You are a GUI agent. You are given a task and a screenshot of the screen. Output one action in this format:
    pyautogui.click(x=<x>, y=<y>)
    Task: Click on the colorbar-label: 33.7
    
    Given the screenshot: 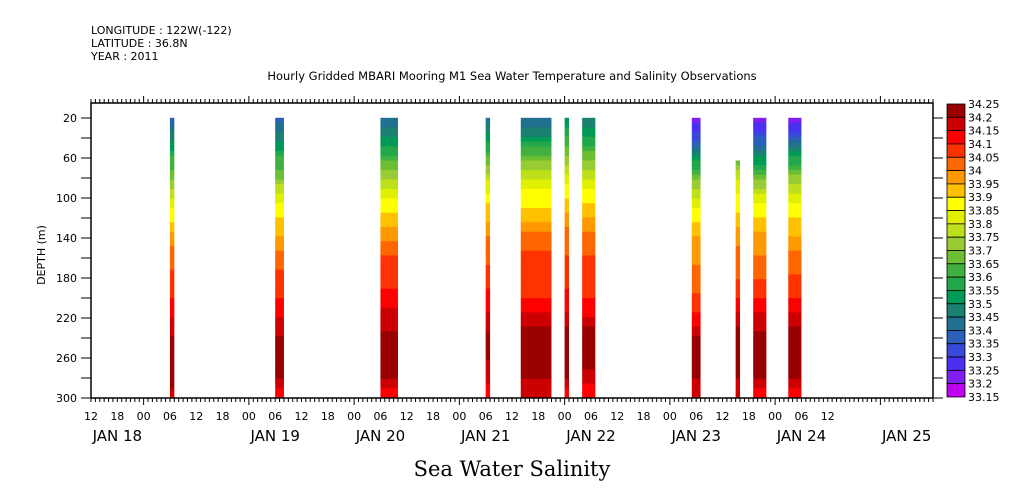 What is the action you would take?
    pyautogui.click(x=980, y=251)
    